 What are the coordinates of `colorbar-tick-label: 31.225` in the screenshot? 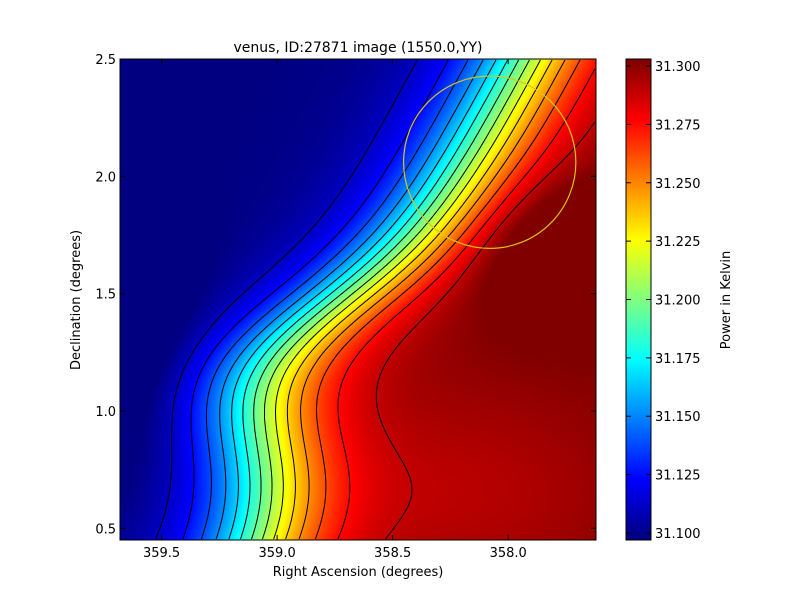 It's located at (678, 242).